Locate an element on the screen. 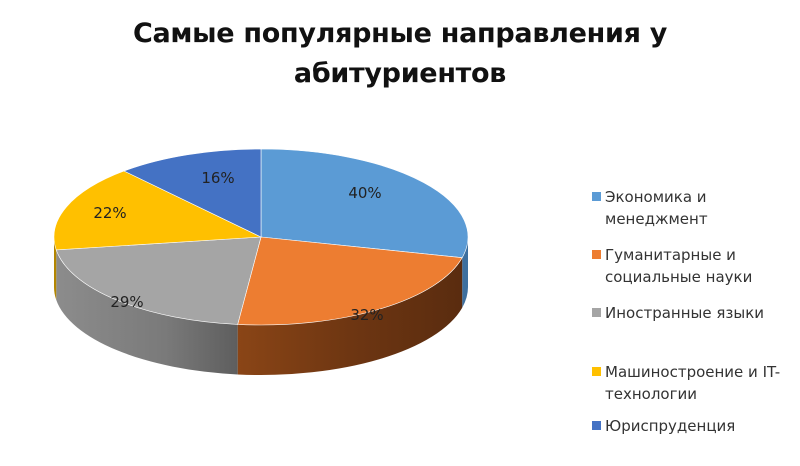 This screenshot has width=800, height=466. legend-item-humanities: Гуманитарные и социальные науки is located at coordinates (691, 266).